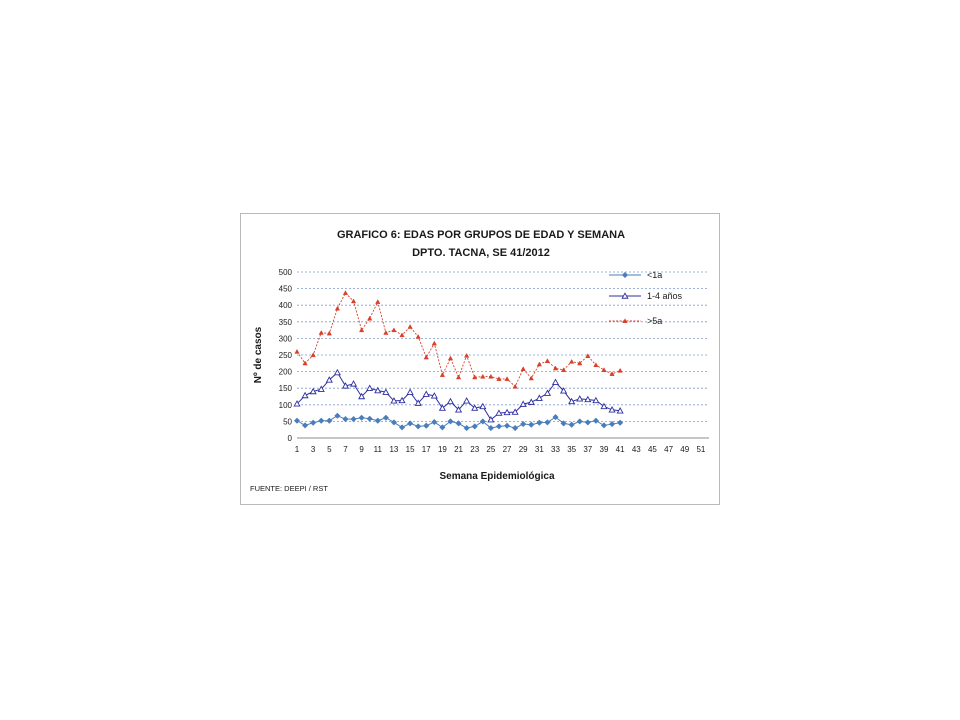  What do you see at coordinates (604, 449) in the screenshot?
I see `x-tick-label: 39` at bounding box center [604, 449].